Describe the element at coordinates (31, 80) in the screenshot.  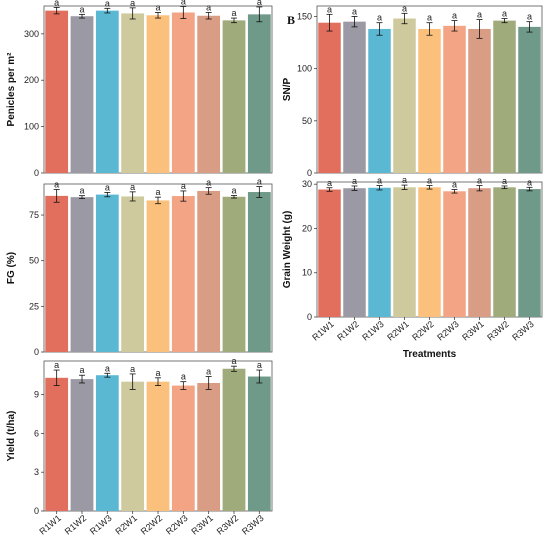
I see `y-tick-label: 200` at that location.